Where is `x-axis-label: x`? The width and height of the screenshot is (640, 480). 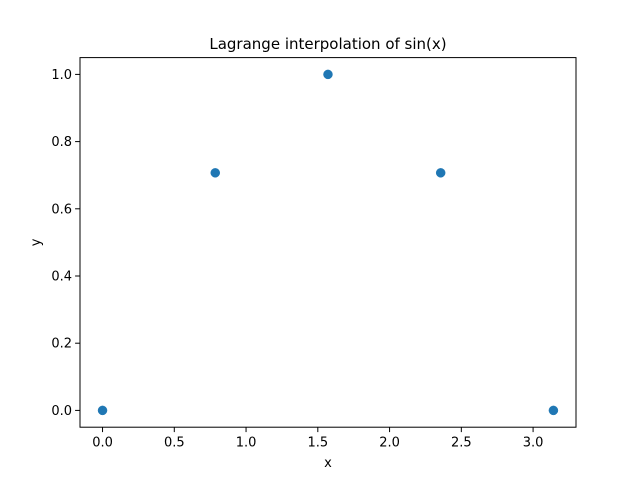
x-axis-label: x is located at coordinates (328, 463).